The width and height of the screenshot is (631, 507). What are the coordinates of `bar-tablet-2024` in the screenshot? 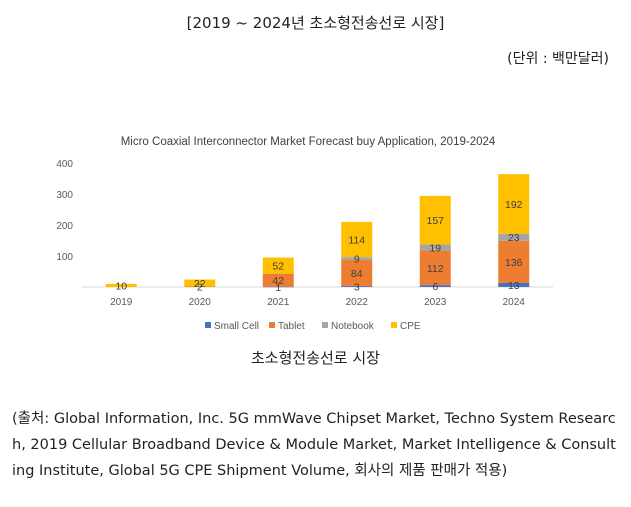 It's located at (514, 261).